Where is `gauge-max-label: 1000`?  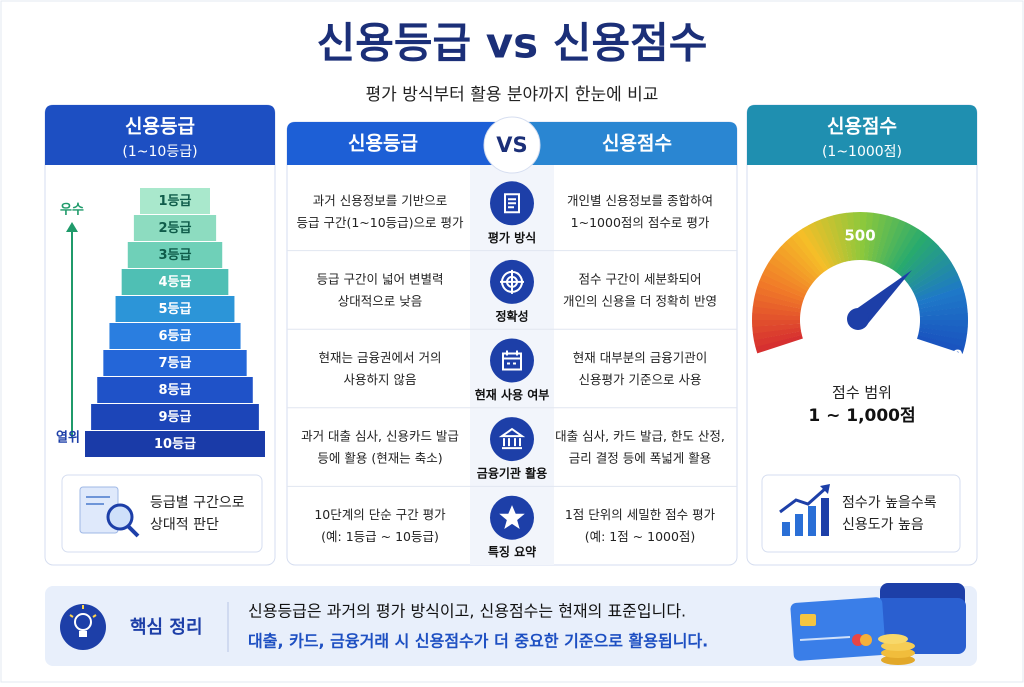
gauge-max-label: 1000 is located at coordinates (942, 356).